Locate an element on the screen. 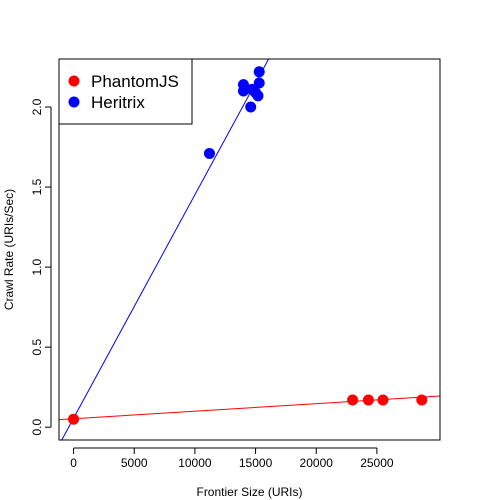 The height and width of the screenshot is (500, 500). x-axis-label: Frontier Size (URIs) is located at coordinates (249, 492).